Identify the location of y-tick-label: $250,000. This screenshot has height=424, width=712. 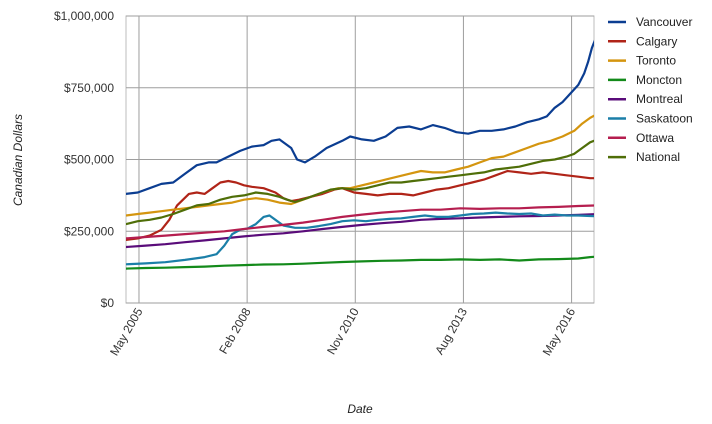
(89, 231).